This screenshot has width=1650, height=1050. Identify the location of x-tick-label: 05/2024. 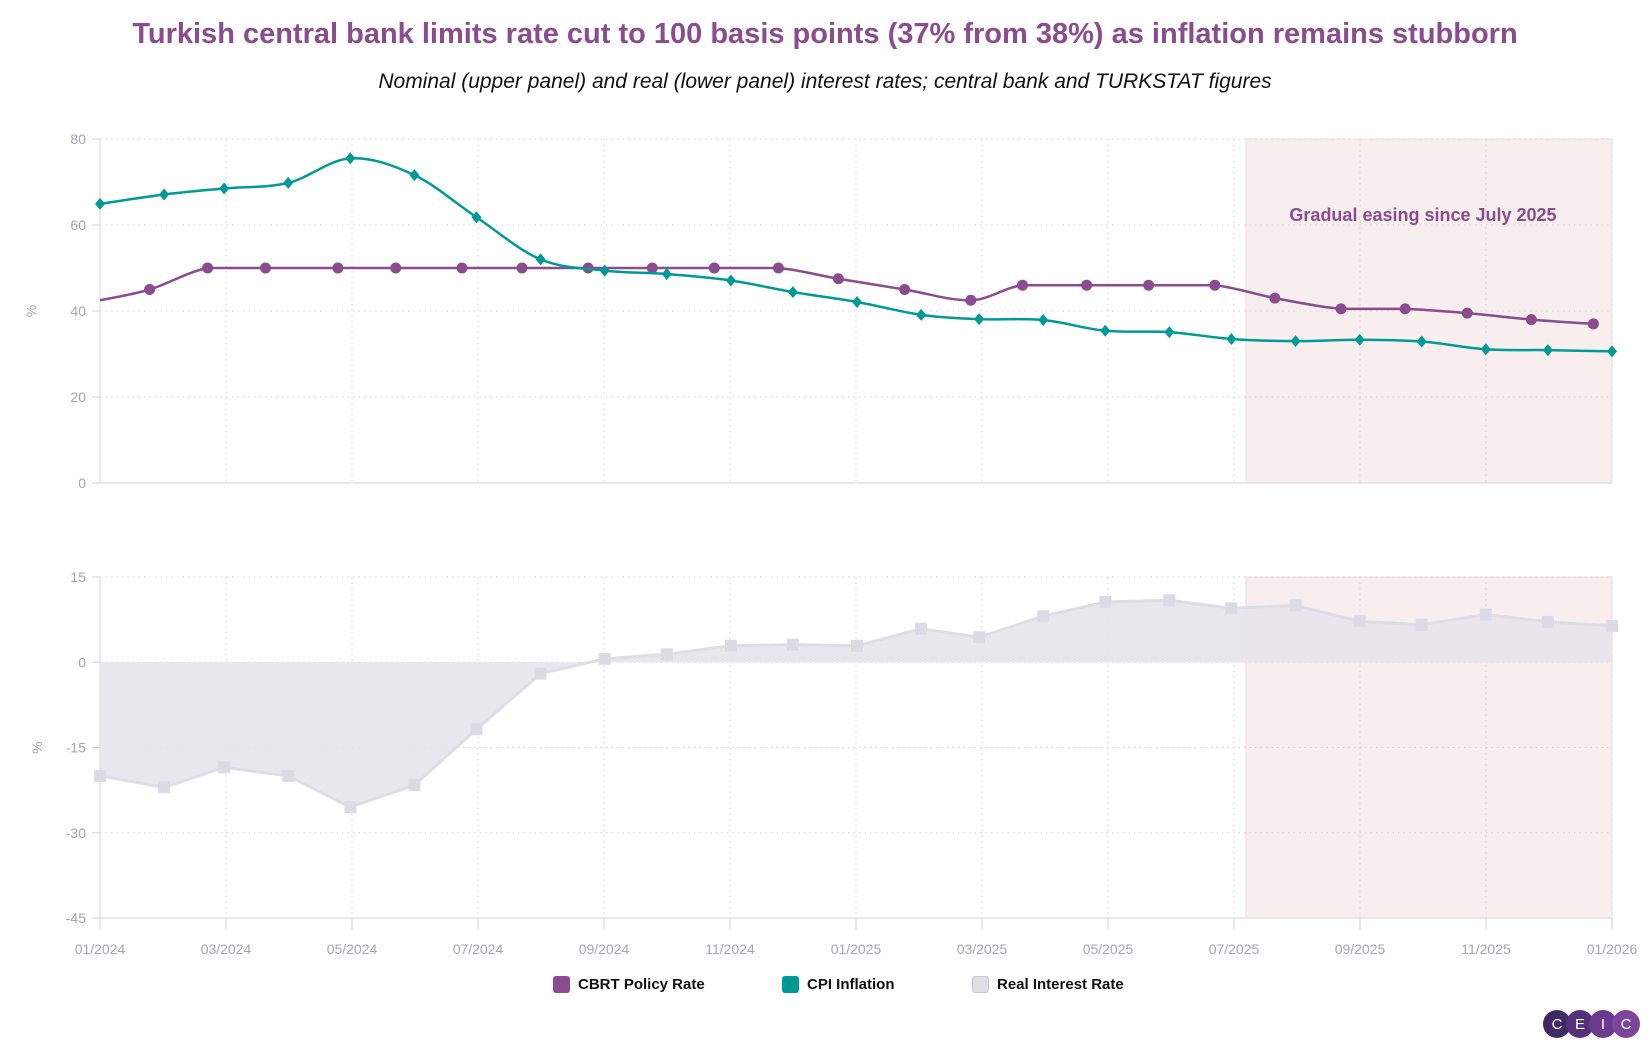
(352, 949).